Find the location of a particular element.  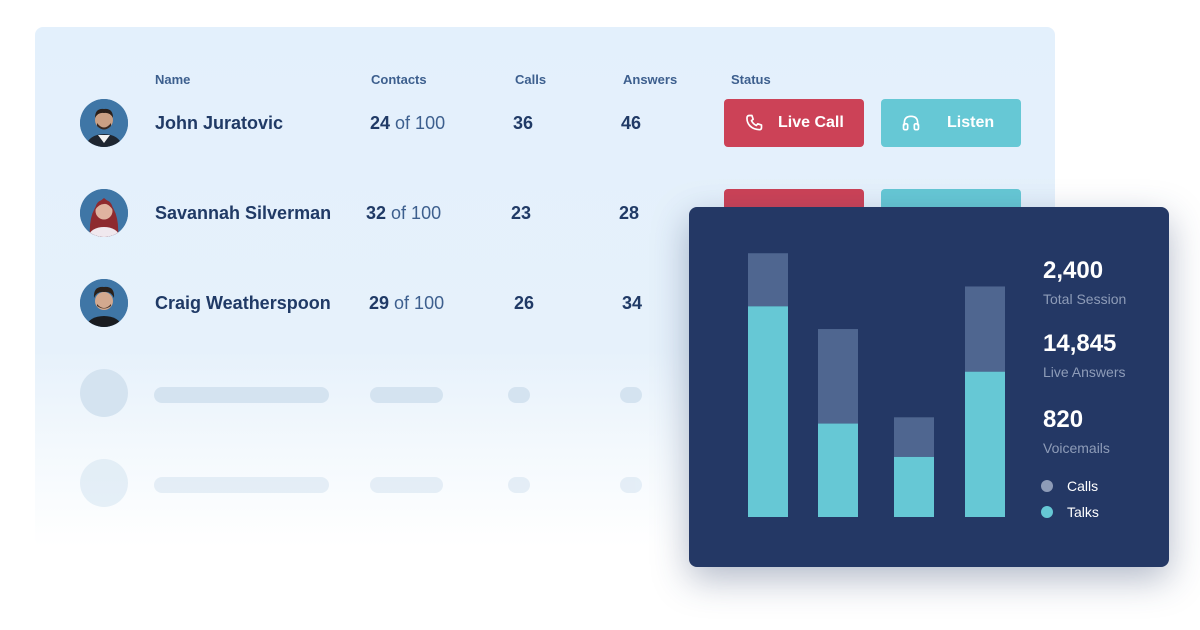

calls-count: 26 is located at coordinates (524, 303).